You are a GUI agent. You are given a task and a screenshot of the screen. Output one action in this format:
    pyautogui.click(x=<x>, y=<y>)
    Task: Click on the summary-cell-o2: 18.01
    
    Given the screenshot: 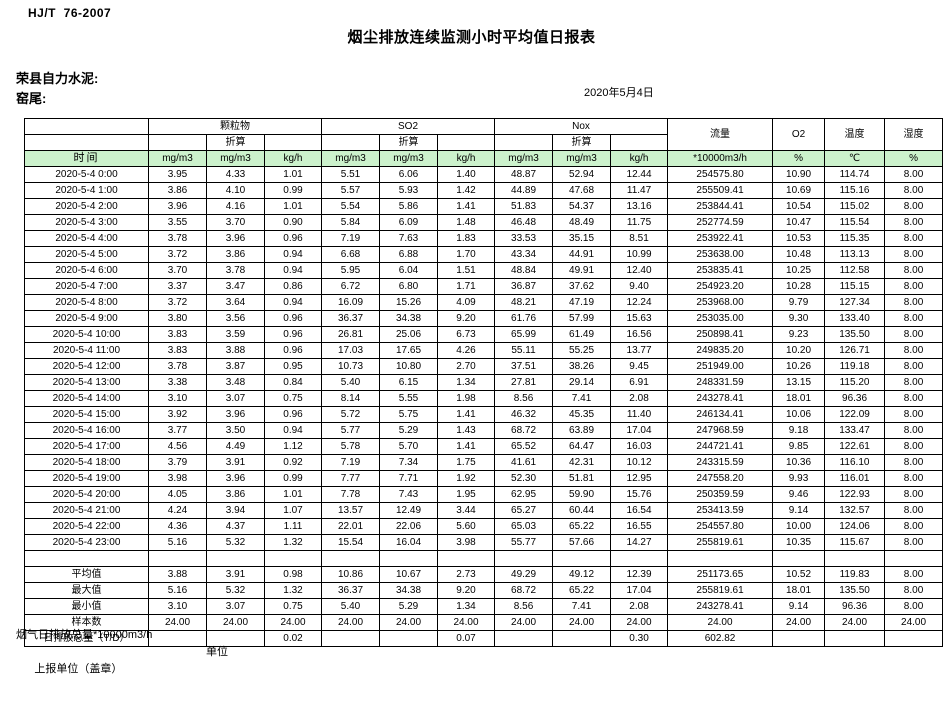 What is the action you would take?
    pyautogui.click(x=799, y=591)
    